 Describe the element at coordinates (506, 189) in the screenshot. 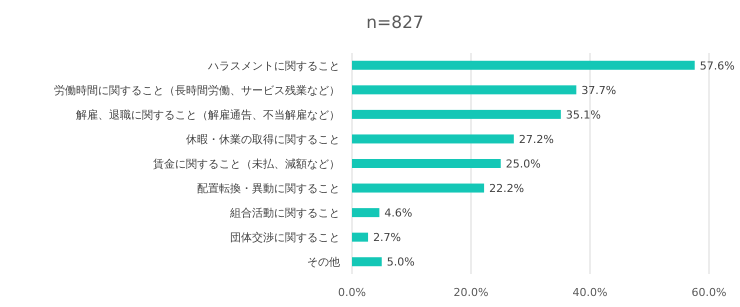

I see `data-label: 22.2%` at that location.